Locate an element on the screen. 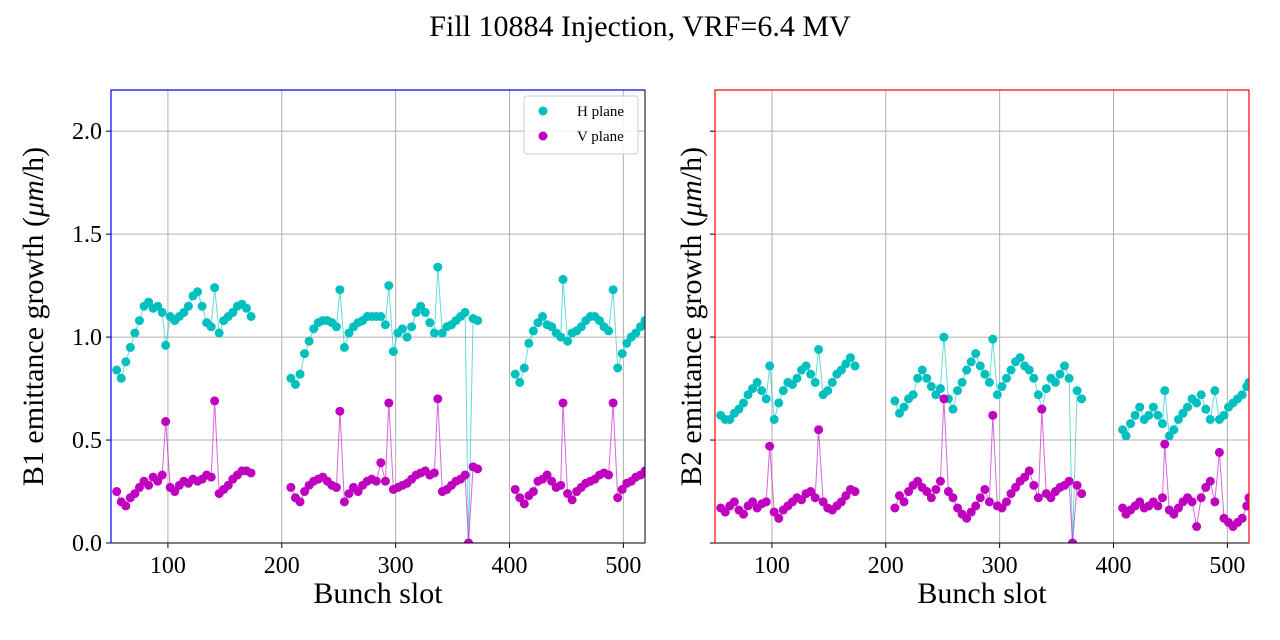 The width and height of the screenshot is (1280, 640). x-tick-label: 200 is located at coordinates (282, 566).